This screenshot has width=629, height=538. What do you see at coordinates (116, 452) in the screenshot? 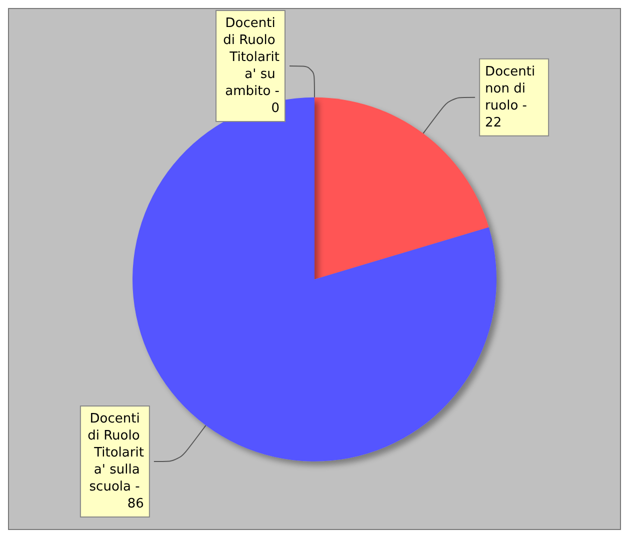
I see `slice-label: Docenti di Ruolo Titolarita' sulla scuola -` at bounding box center [116, 452].